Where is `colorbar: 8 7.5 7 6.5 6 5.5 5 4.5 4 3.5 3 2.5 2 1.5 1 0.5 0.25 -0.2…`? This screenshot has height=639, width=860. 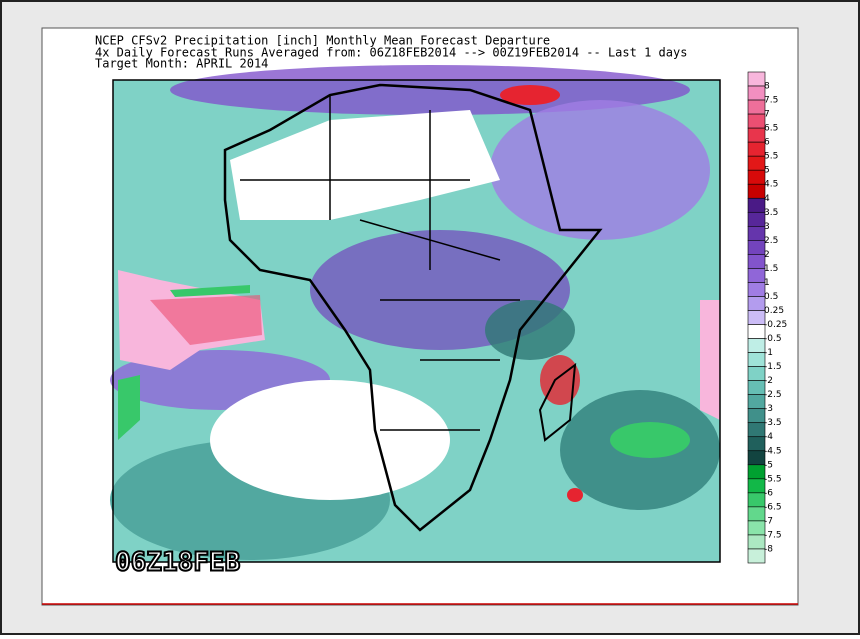
colorbar: 8 7.5 7 6.5 6 5.5 5 4.5 4 3.5 3 2.5 2 1.5 1 0.5 0.25 -0.2… is located at coordinates (767, 317).